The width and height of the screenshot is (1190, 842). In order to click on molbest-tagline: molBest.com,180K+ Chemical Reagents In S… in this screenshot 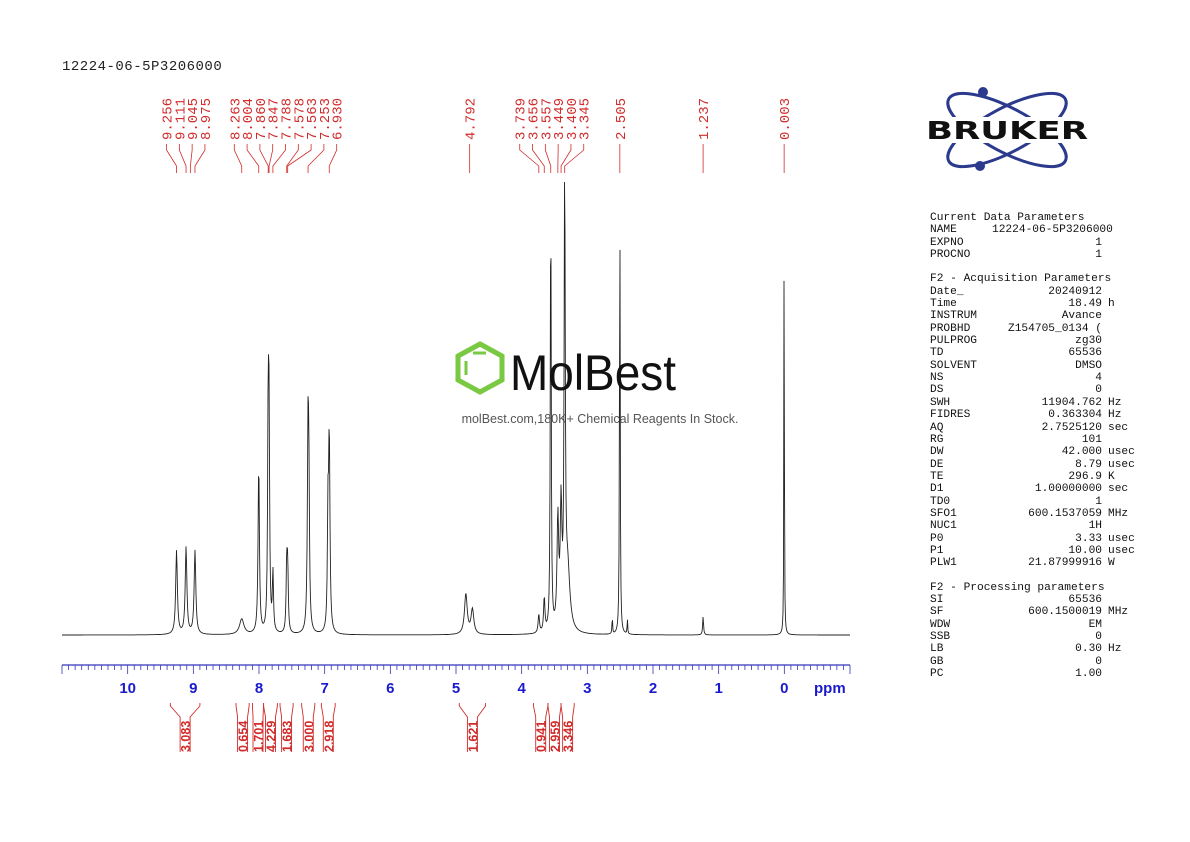, I will do `click(600, 419)`.